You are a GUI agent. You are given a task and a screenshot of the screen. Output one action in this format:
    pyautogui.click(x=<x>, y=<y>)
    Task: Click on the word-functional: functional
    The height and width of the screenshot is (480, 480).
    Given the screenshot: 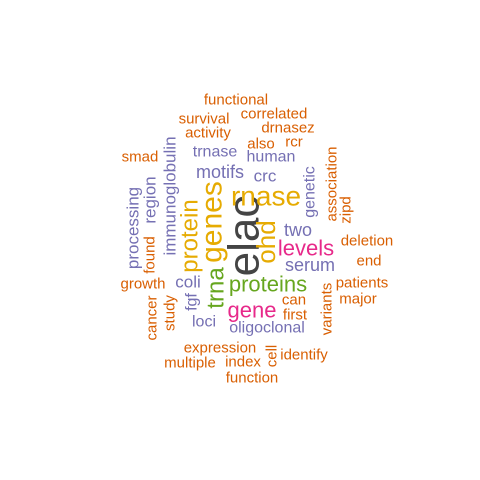 What is the action you would take?
    pyautogui.click(x=236, y=100)
    